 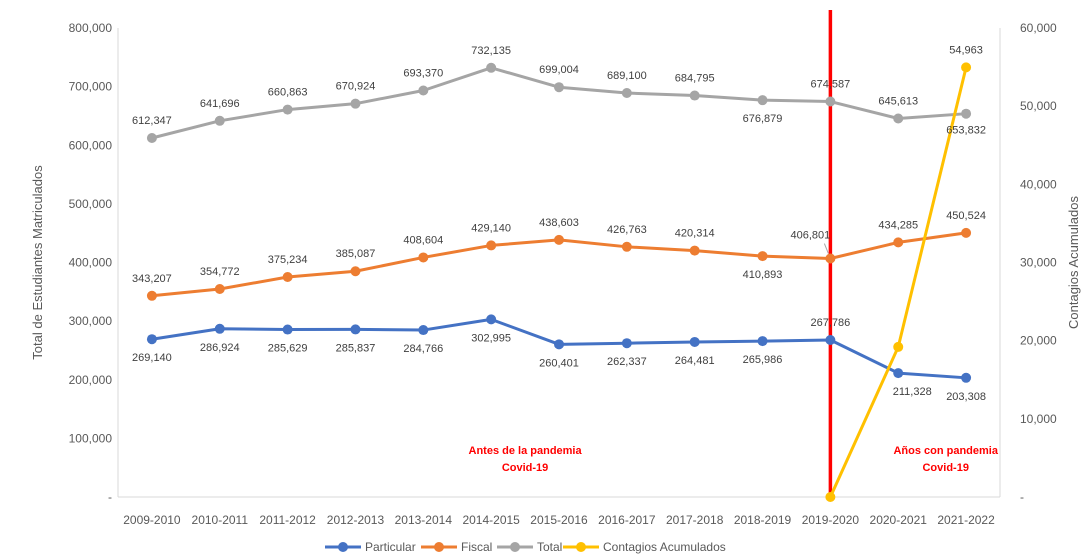 I want to click on annotation-text: Años con pandemia, so click(x=945, y=451).